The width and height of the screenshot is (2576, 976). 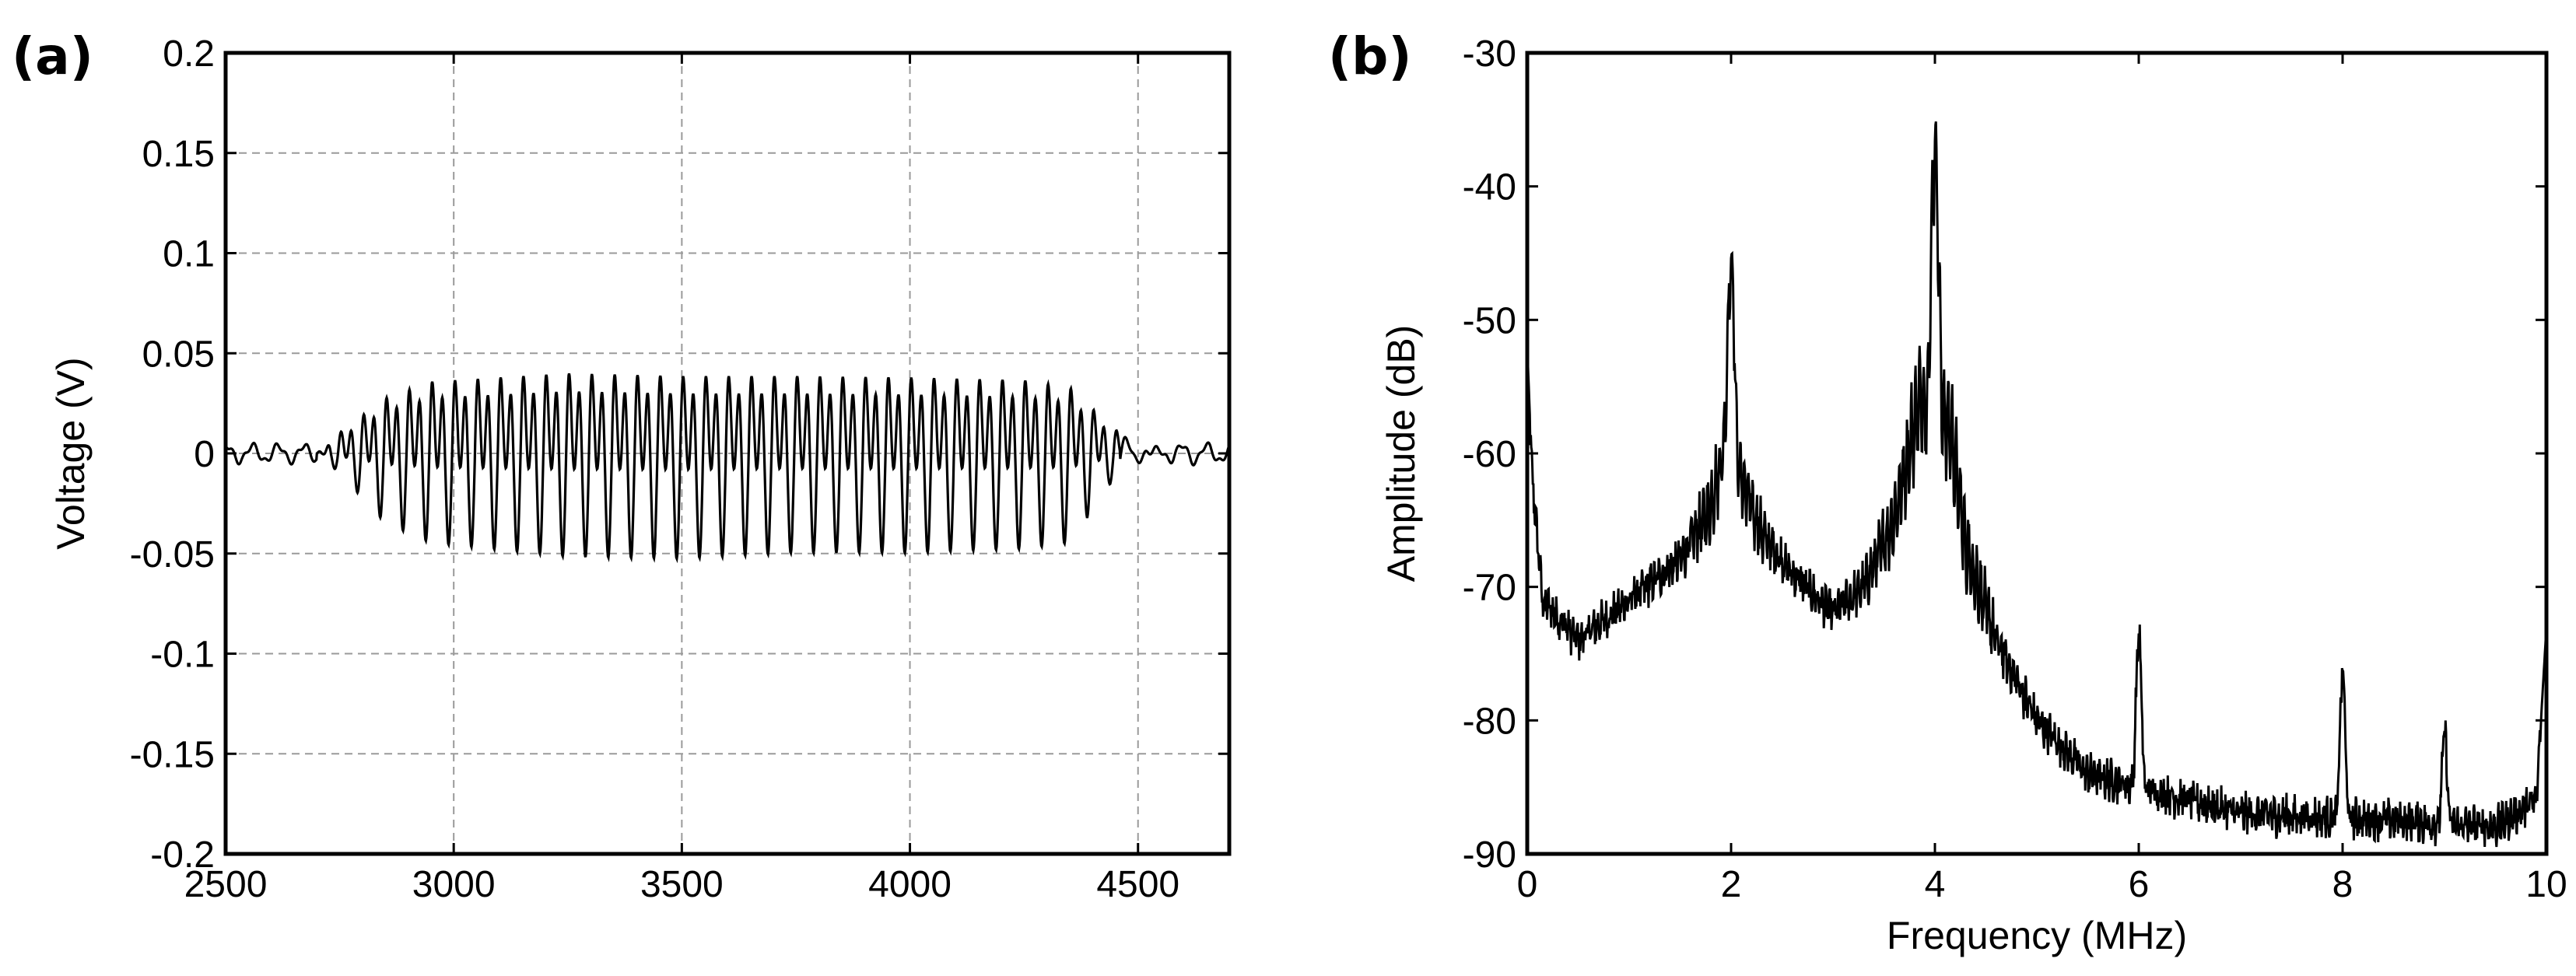 I want to click on panel-b-xtick-label: 6, so click(x=2139, y=884).